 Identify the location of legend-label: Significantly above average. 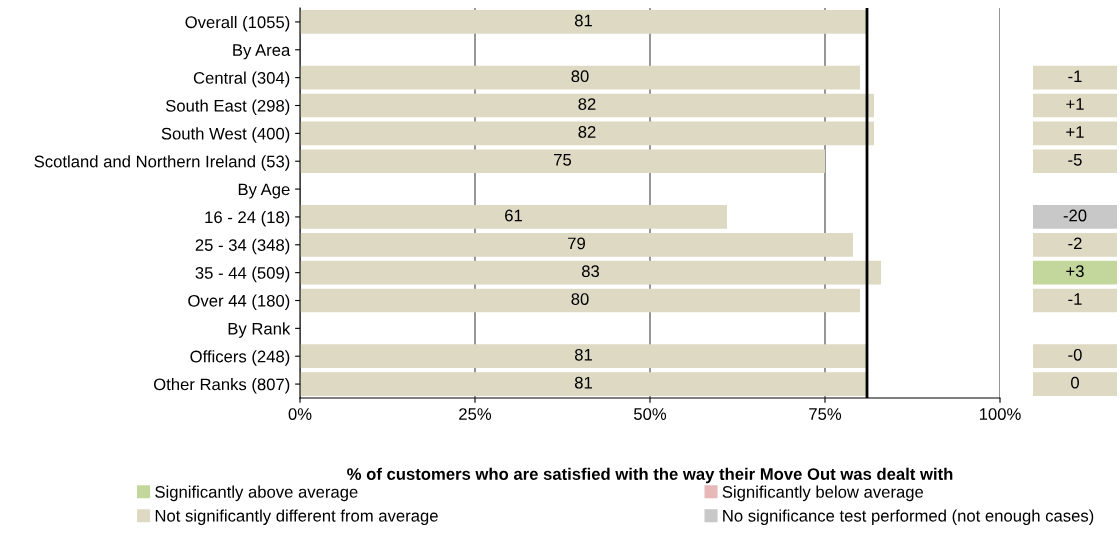
(256, 493).